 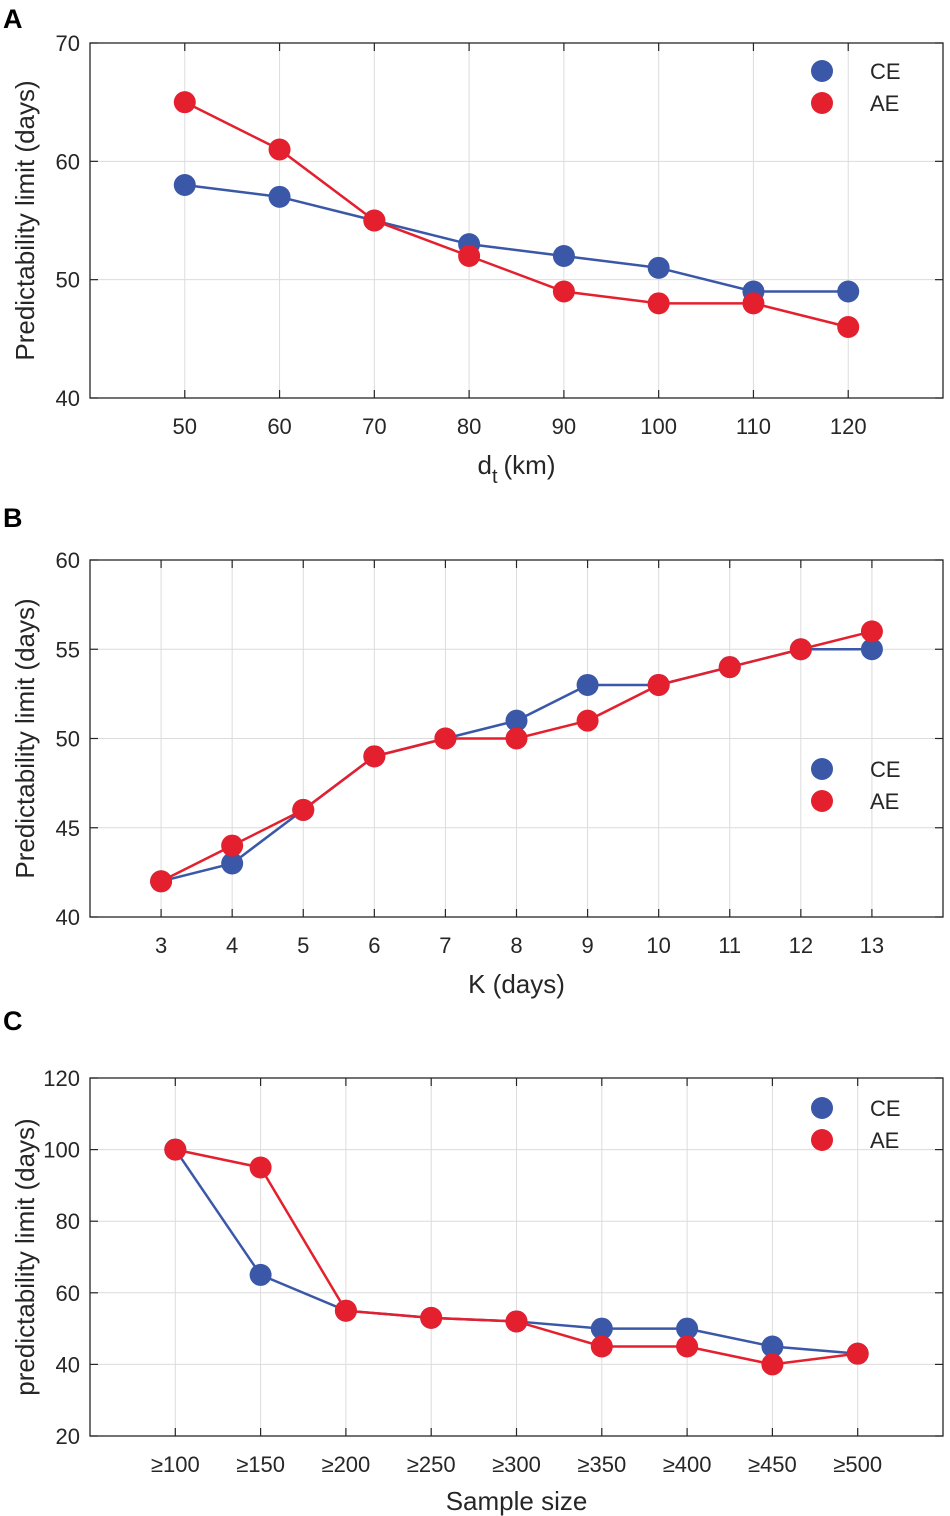 I want to click on x-tick-label: 13, so click(x=872, y=945).